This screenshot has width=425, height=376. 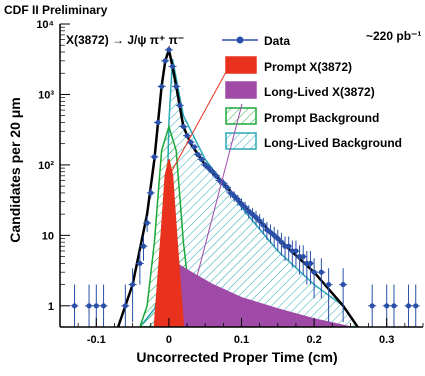 I want to click on legend-label: Long-Lived X(3872), so click(x=319, y=92).